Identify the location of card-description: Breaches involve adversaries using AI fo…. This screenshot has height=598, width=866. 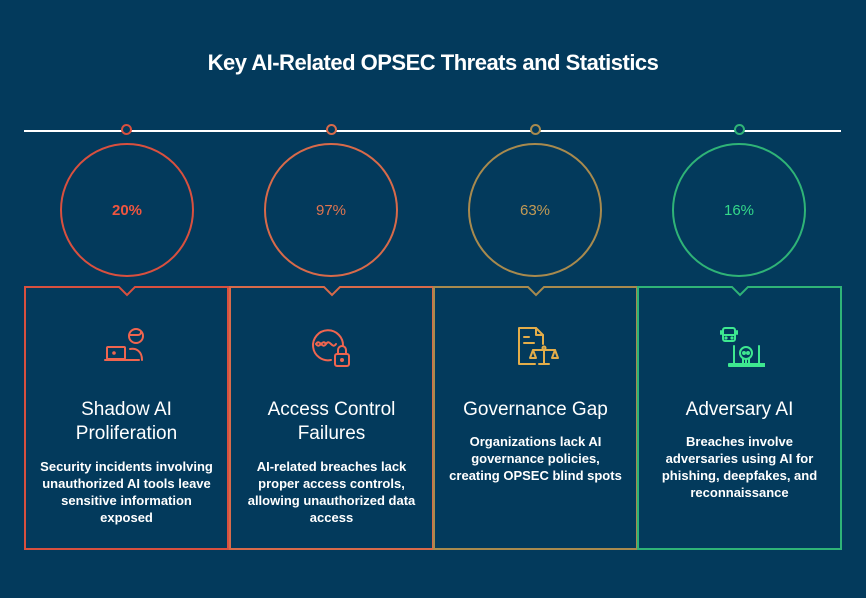
(739, 467).